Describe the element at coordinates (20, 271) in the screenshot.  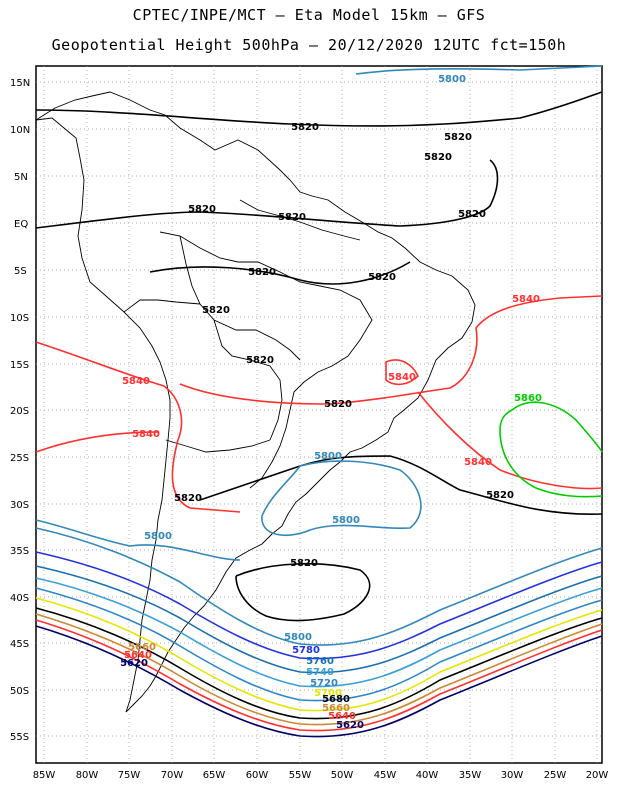
I see `lat-label: 5S` at that location.